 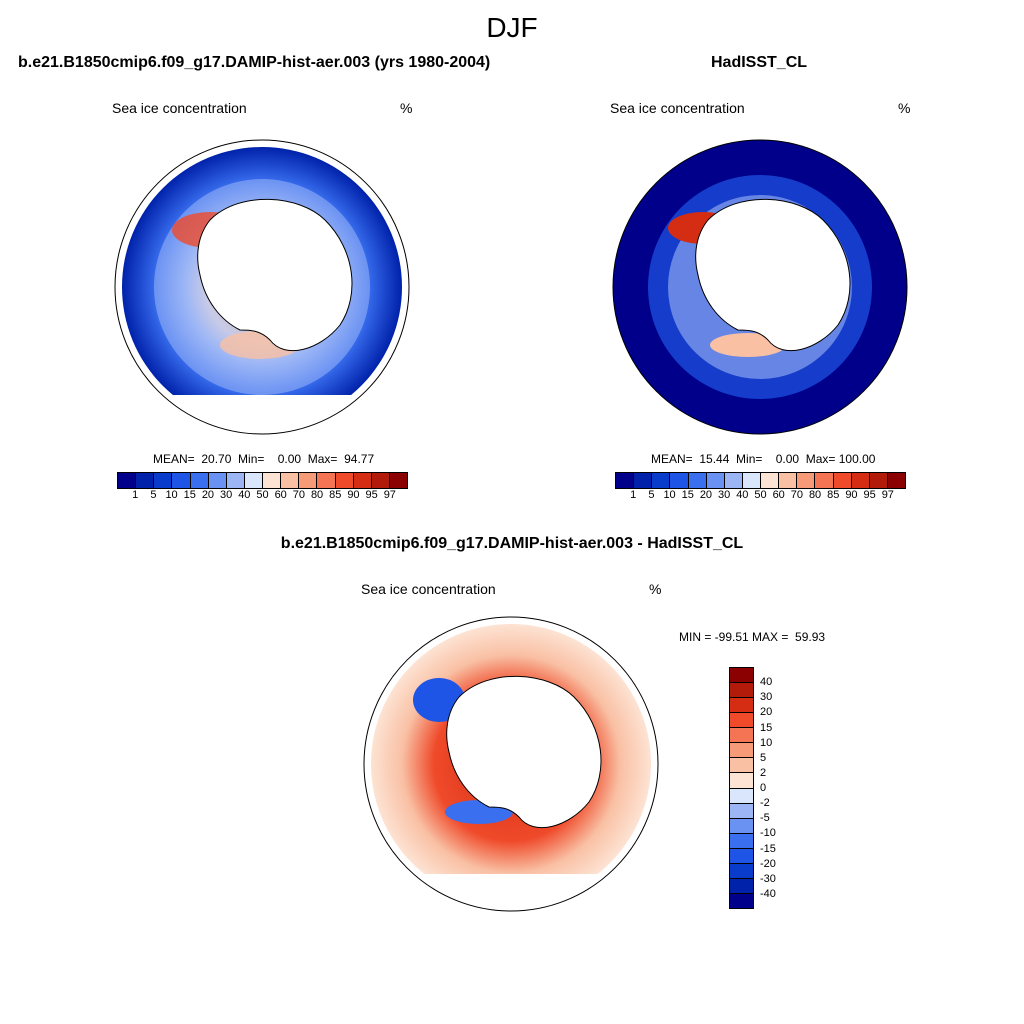 I want to click on model-polar-map, so click(x=262, y=287).